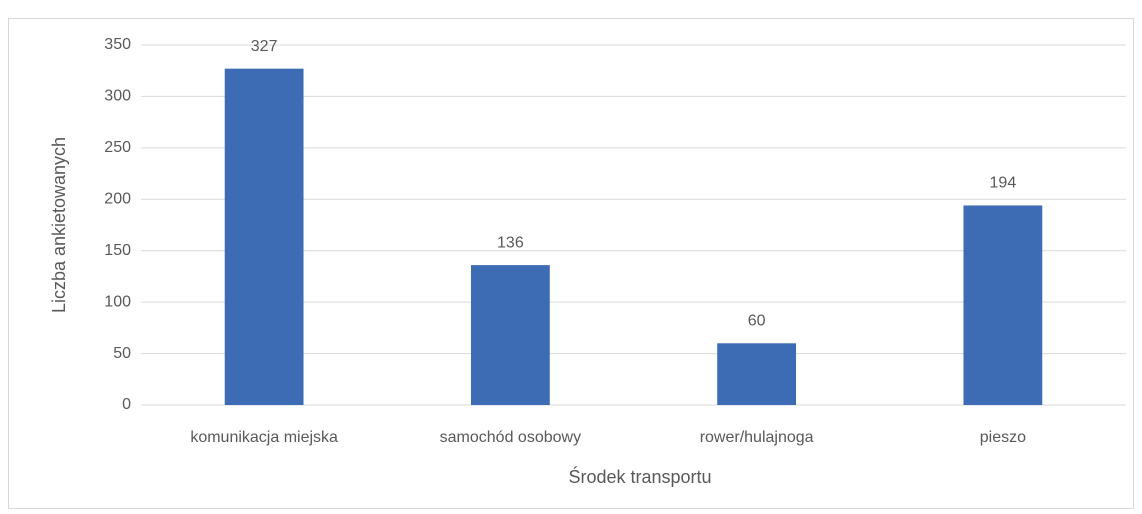 Image resolution: width=1142 pixels, height=514 pixels. What do you see at coordinates (117, 44) in the screenshot?
I see `y-tick-label: 350` at bounding box center [117, 44].